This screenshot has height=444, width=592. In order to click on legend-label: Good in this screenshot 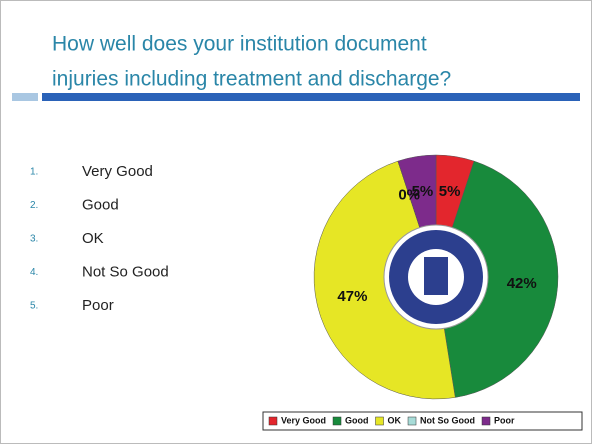, I will do `click(357, 420)`.